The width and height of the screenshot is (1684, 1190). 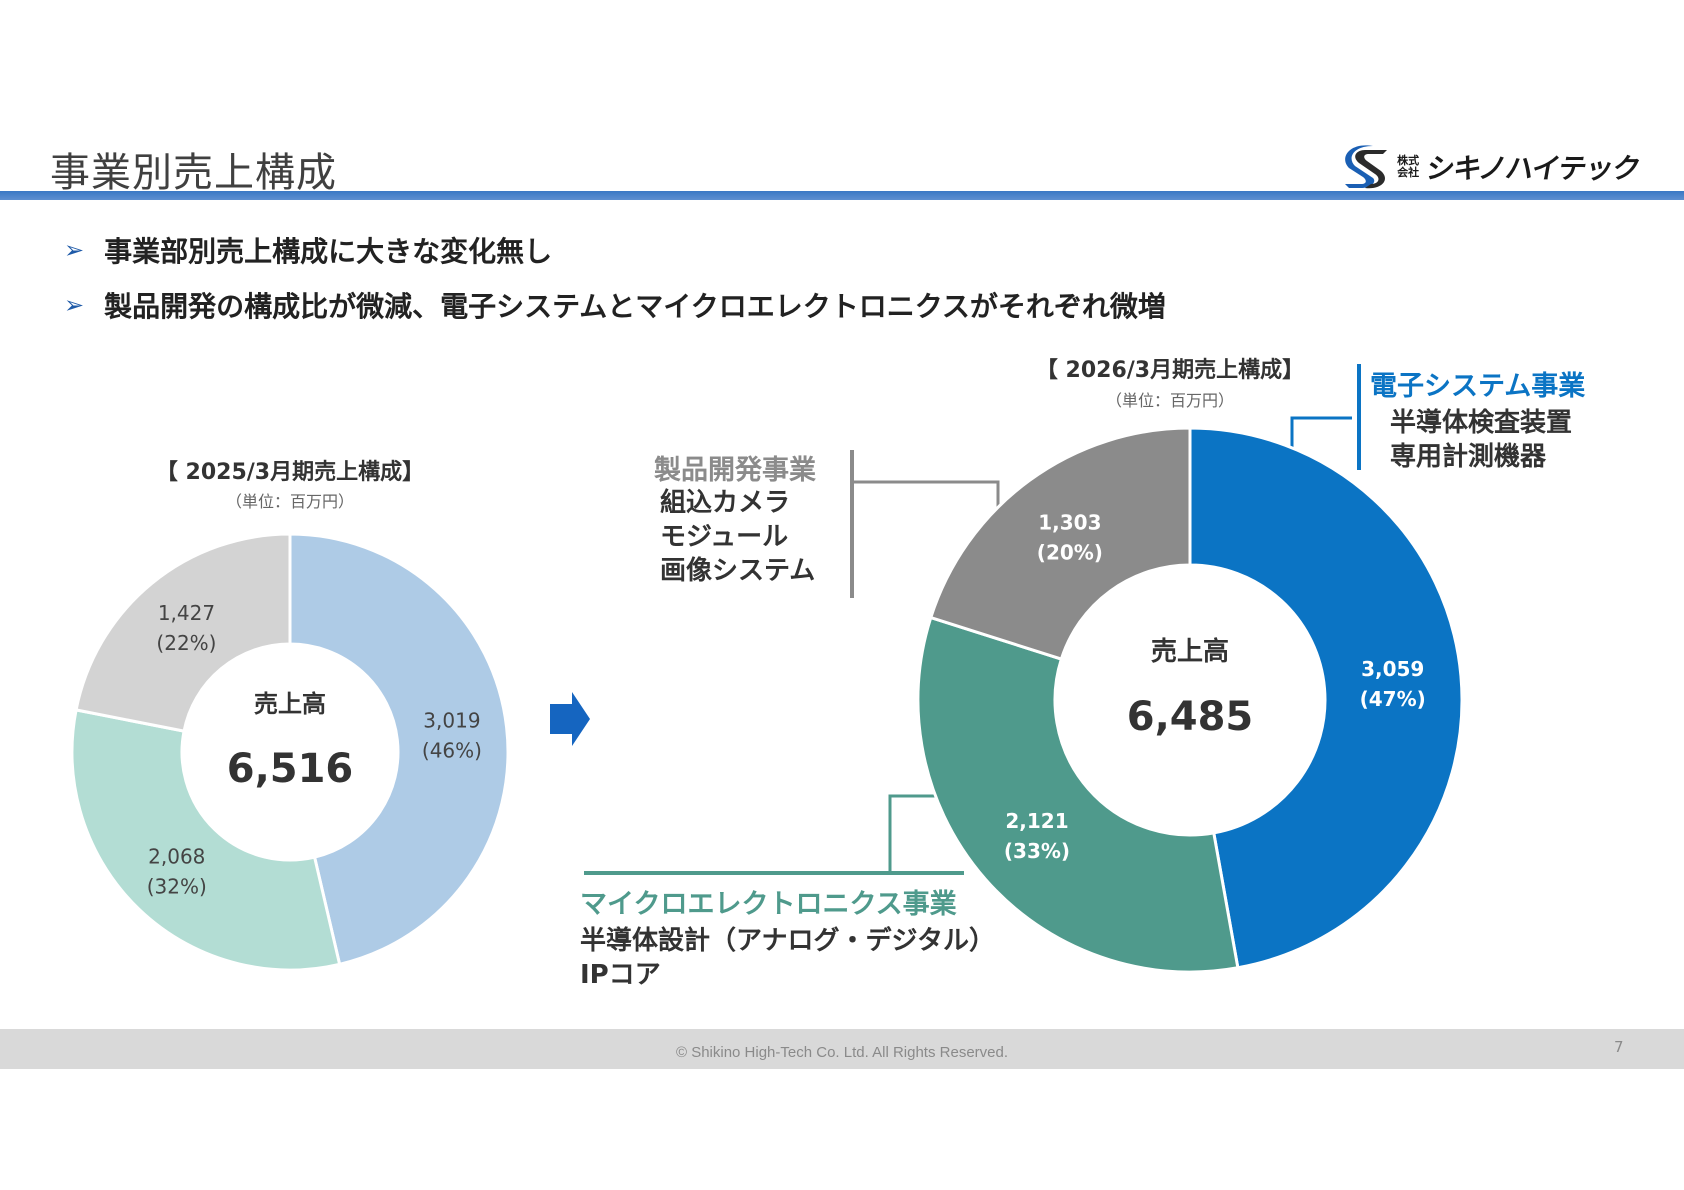 I want to click on segment-desc-micro-1: 半導体設計（アナログ・デジタル）, so click(x=787, y=941).